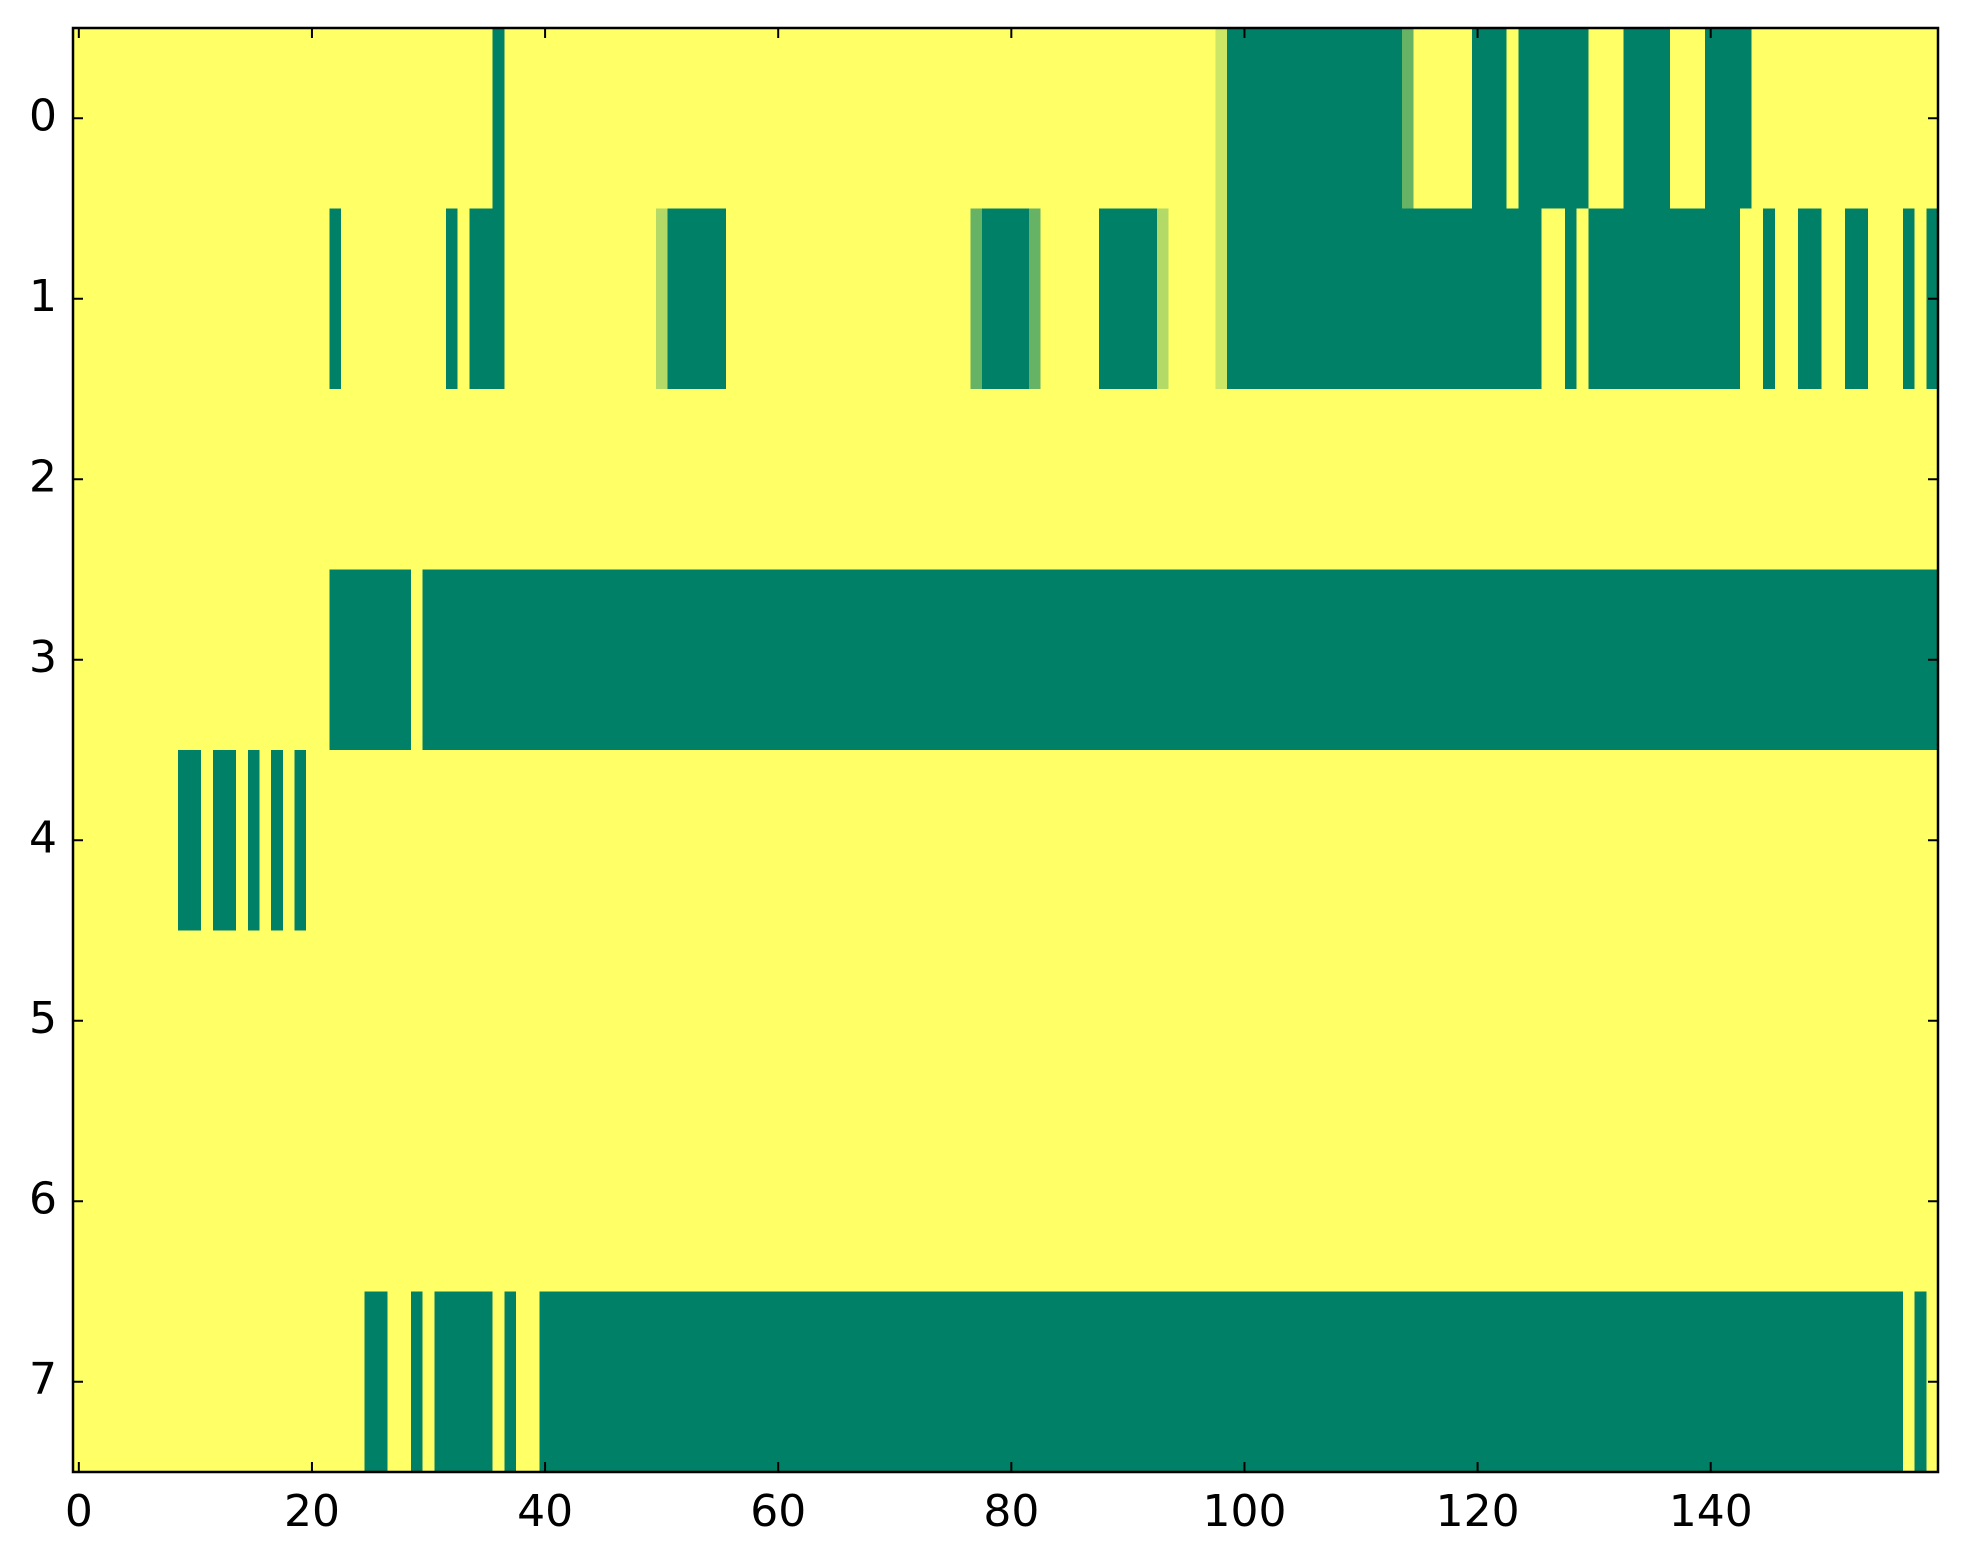 This screenshot has height=1564, width=1963. Describe the element at coordinates (43, 1018) in the screenshot. I see `y-tick-label: 5` at that location.